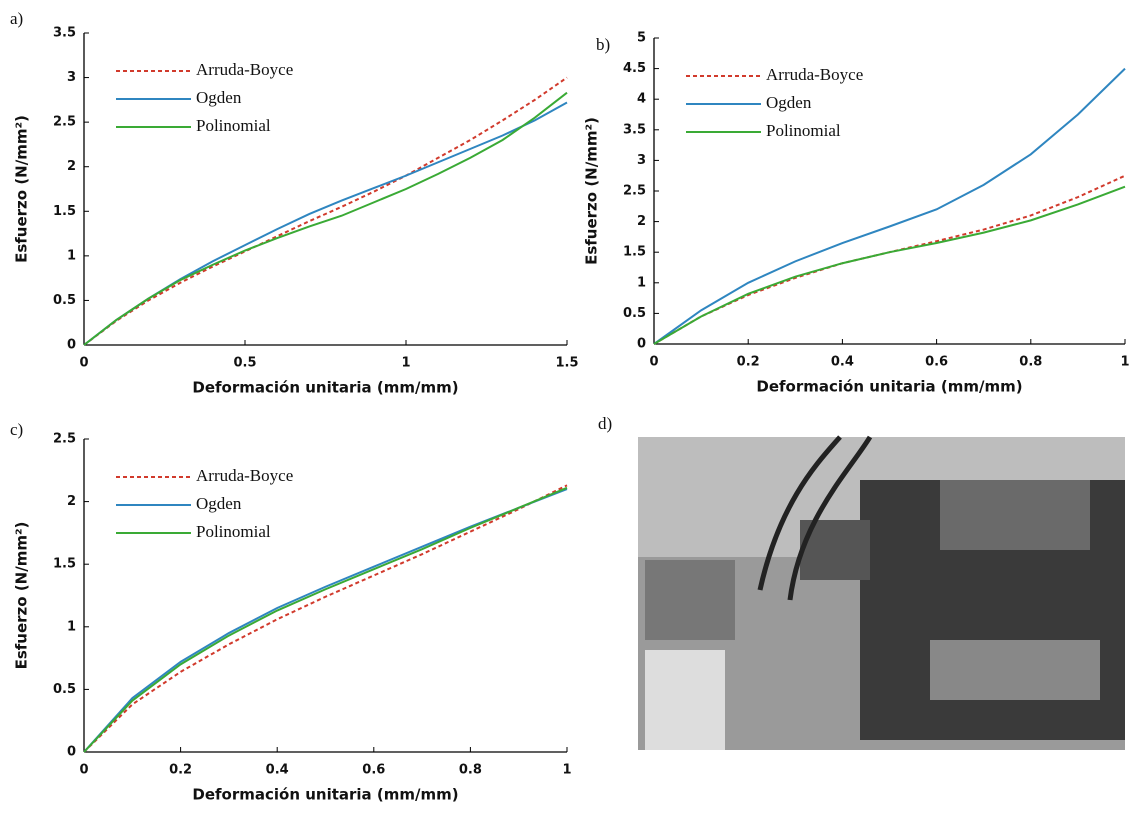  What do you see at coordinates (244, 363) in the screenshot?
I see `x-tick-label: 0.5` at bounding box center [244, 363].